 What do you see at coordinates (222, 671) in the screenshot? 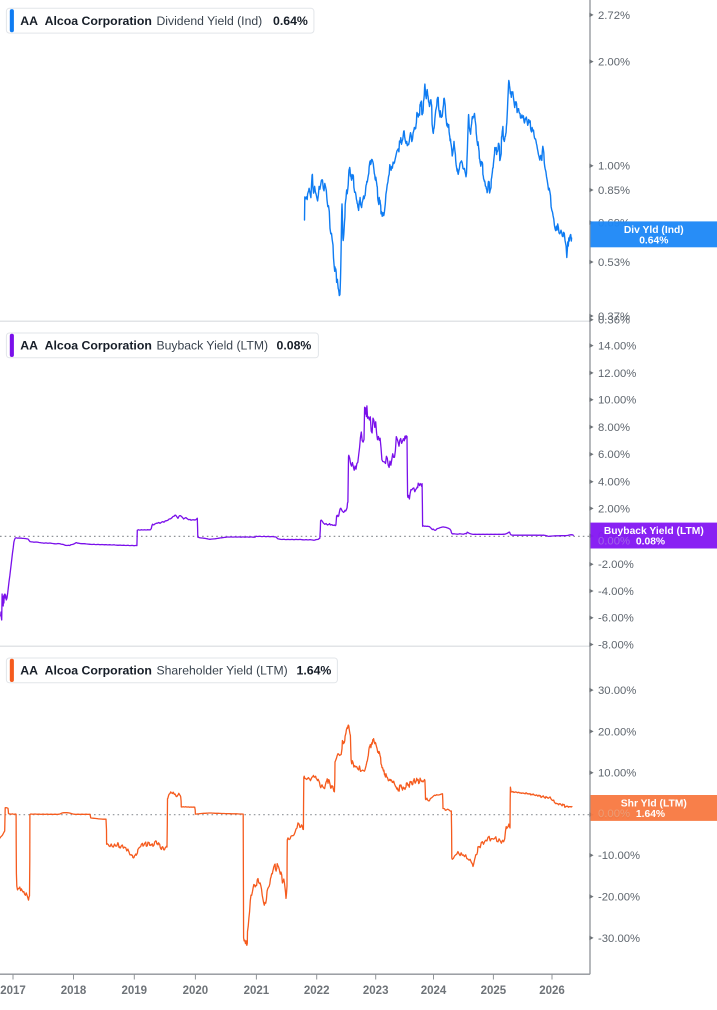
I see `svg-text: Shareholder Yield (LTM)` at bounding box center [222, 671].